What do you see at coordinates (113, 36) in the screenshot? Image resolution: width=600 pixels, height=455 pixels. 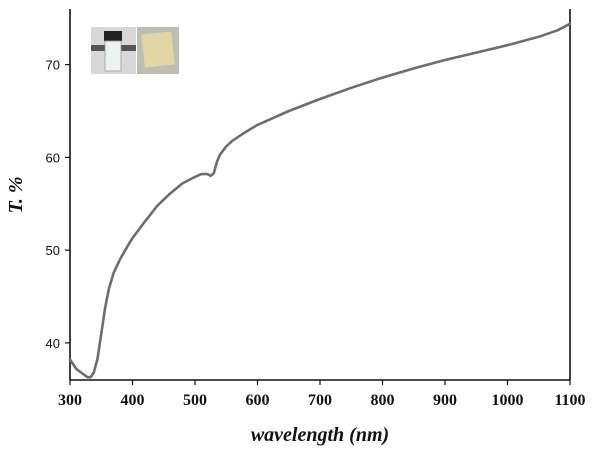 I see `vial-cap-icon` at bounding box center [113, 36].